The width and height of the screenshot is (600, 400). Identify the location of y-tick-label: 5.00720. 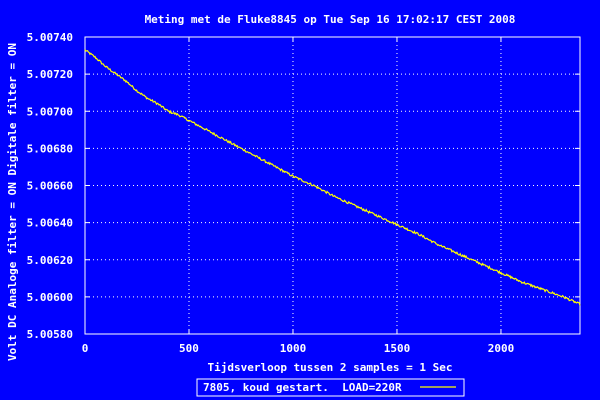
(50, 74).